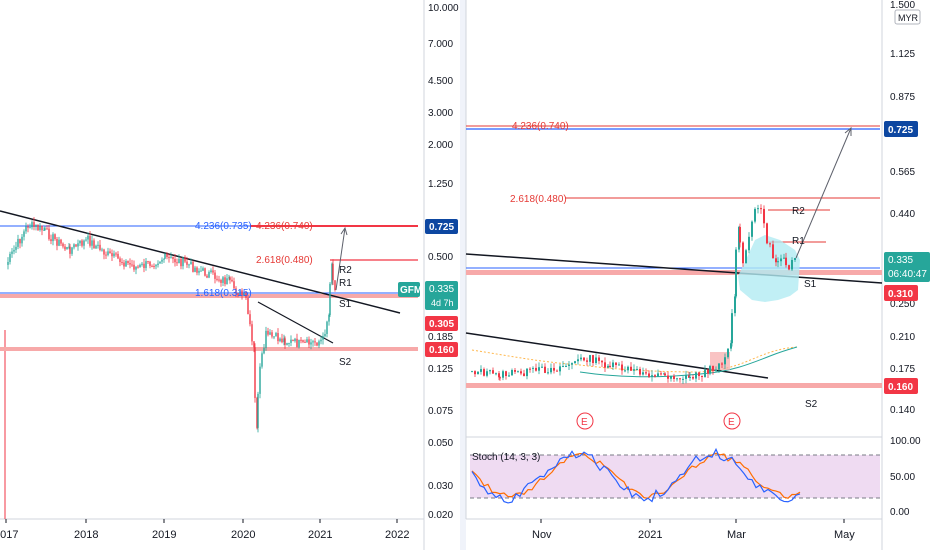  Describe the element at coordinates (243, 535) in the screenshot. I see `left-time-tick: 2020` at that location.